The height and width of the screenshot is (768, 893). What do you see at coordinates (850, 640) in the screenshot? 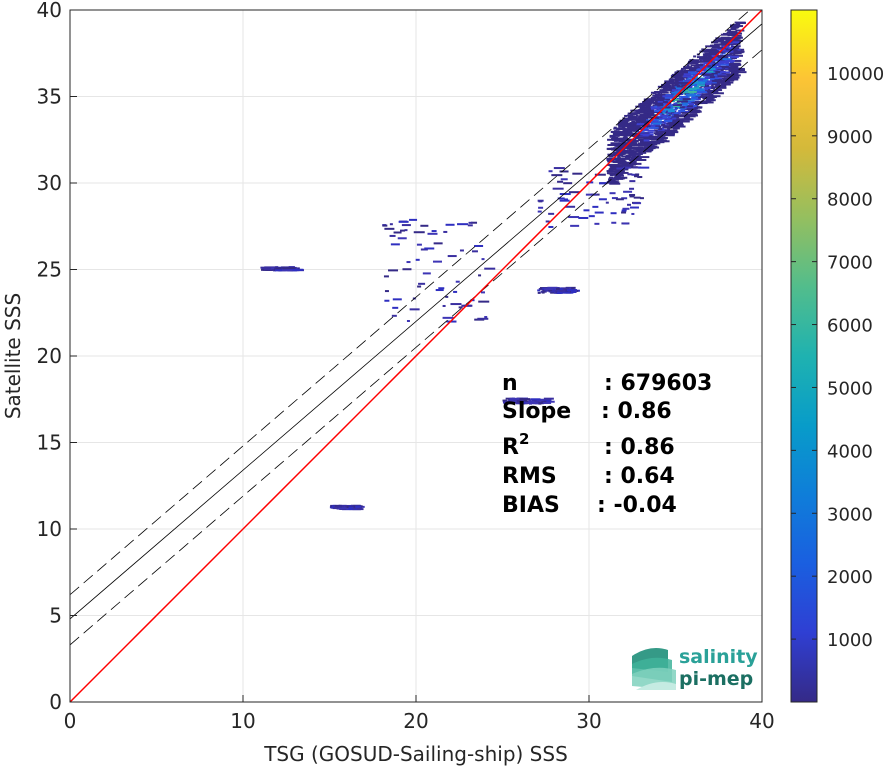
I see `colorbar-tick-label: 1000` at bounding box center [850, 640].